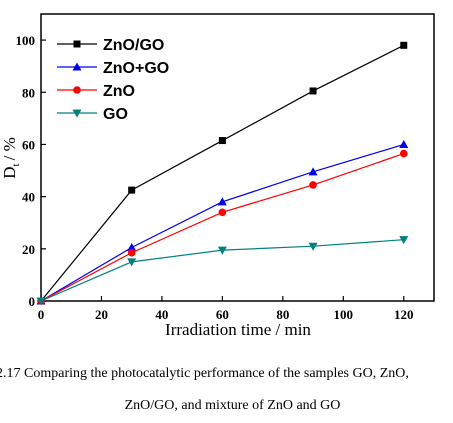  What do you see at coordinates (133, 45) in the screenshot?
I see `legend-label: ZnO/GO` at bounding box center [133, 45].